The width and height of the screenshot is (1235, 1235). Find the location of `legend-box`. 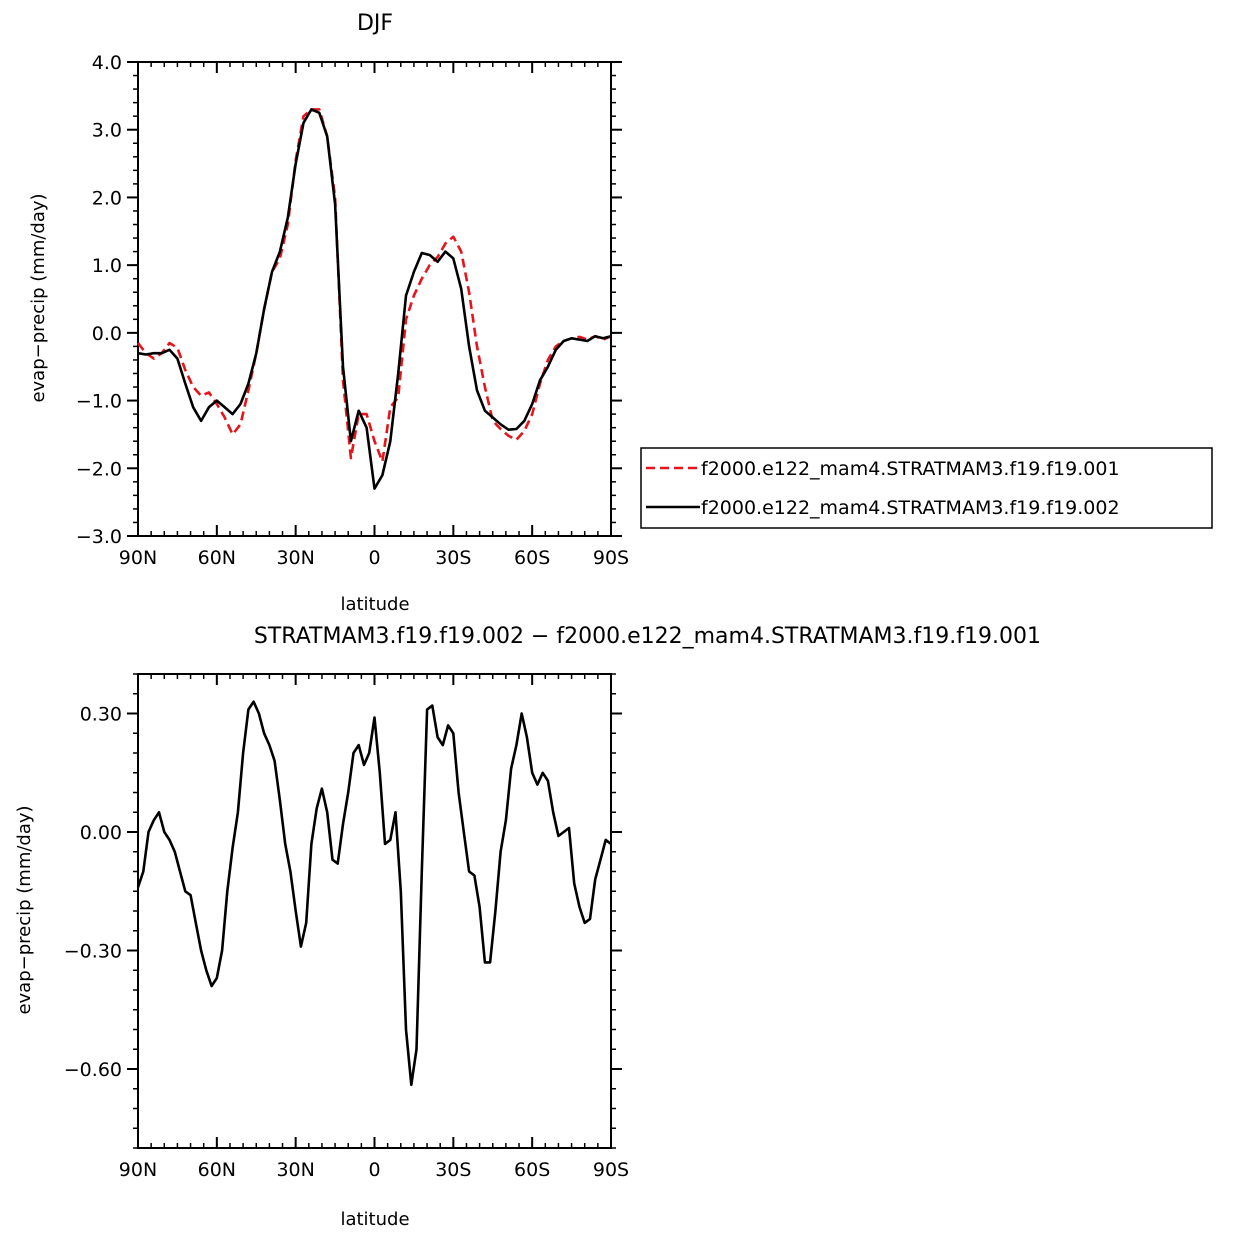

legend-box is located at coordinates (926, 488).